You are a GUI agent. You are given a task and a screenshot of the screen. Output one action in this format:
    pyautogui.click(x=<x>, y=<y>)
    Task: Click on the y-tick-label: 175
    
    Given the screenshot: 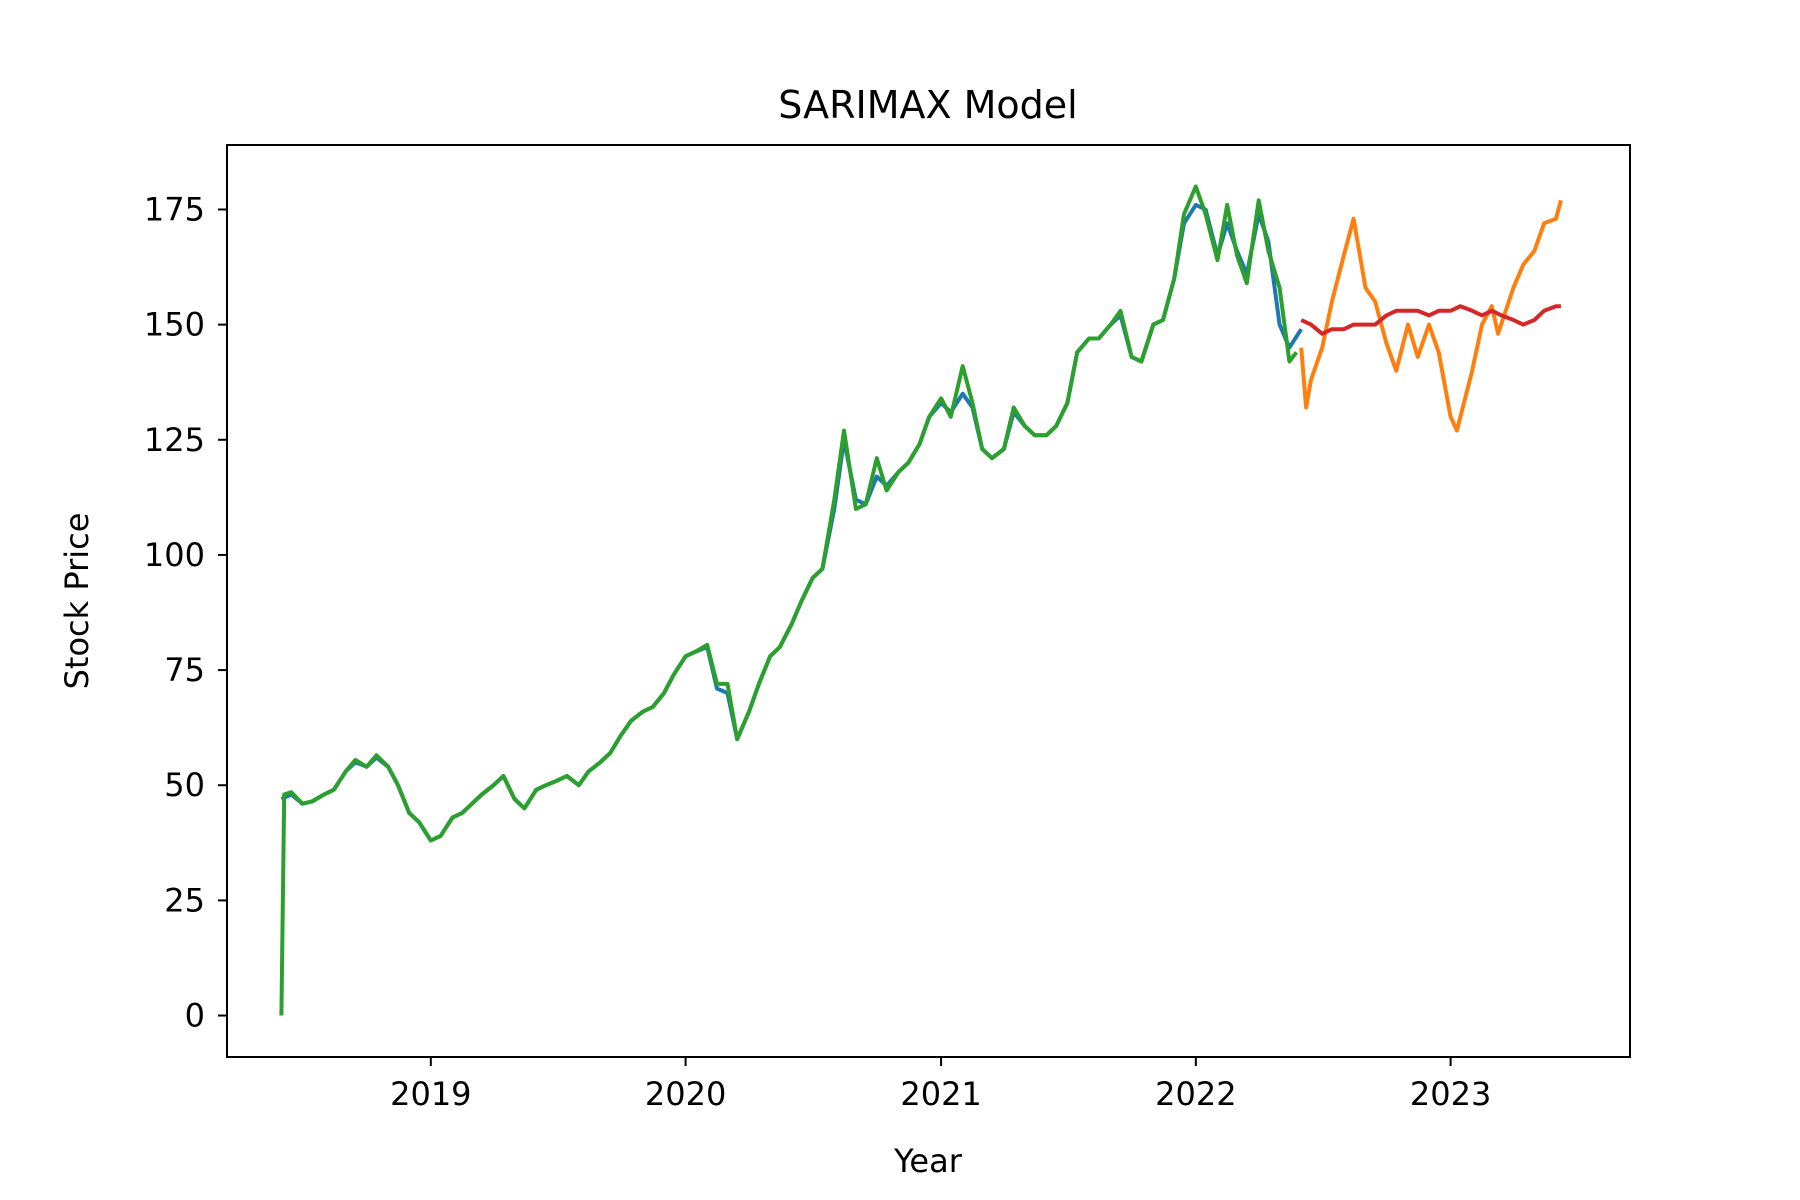 What is the action you would take?
    pyautogui.click(x=174, y=209)
    